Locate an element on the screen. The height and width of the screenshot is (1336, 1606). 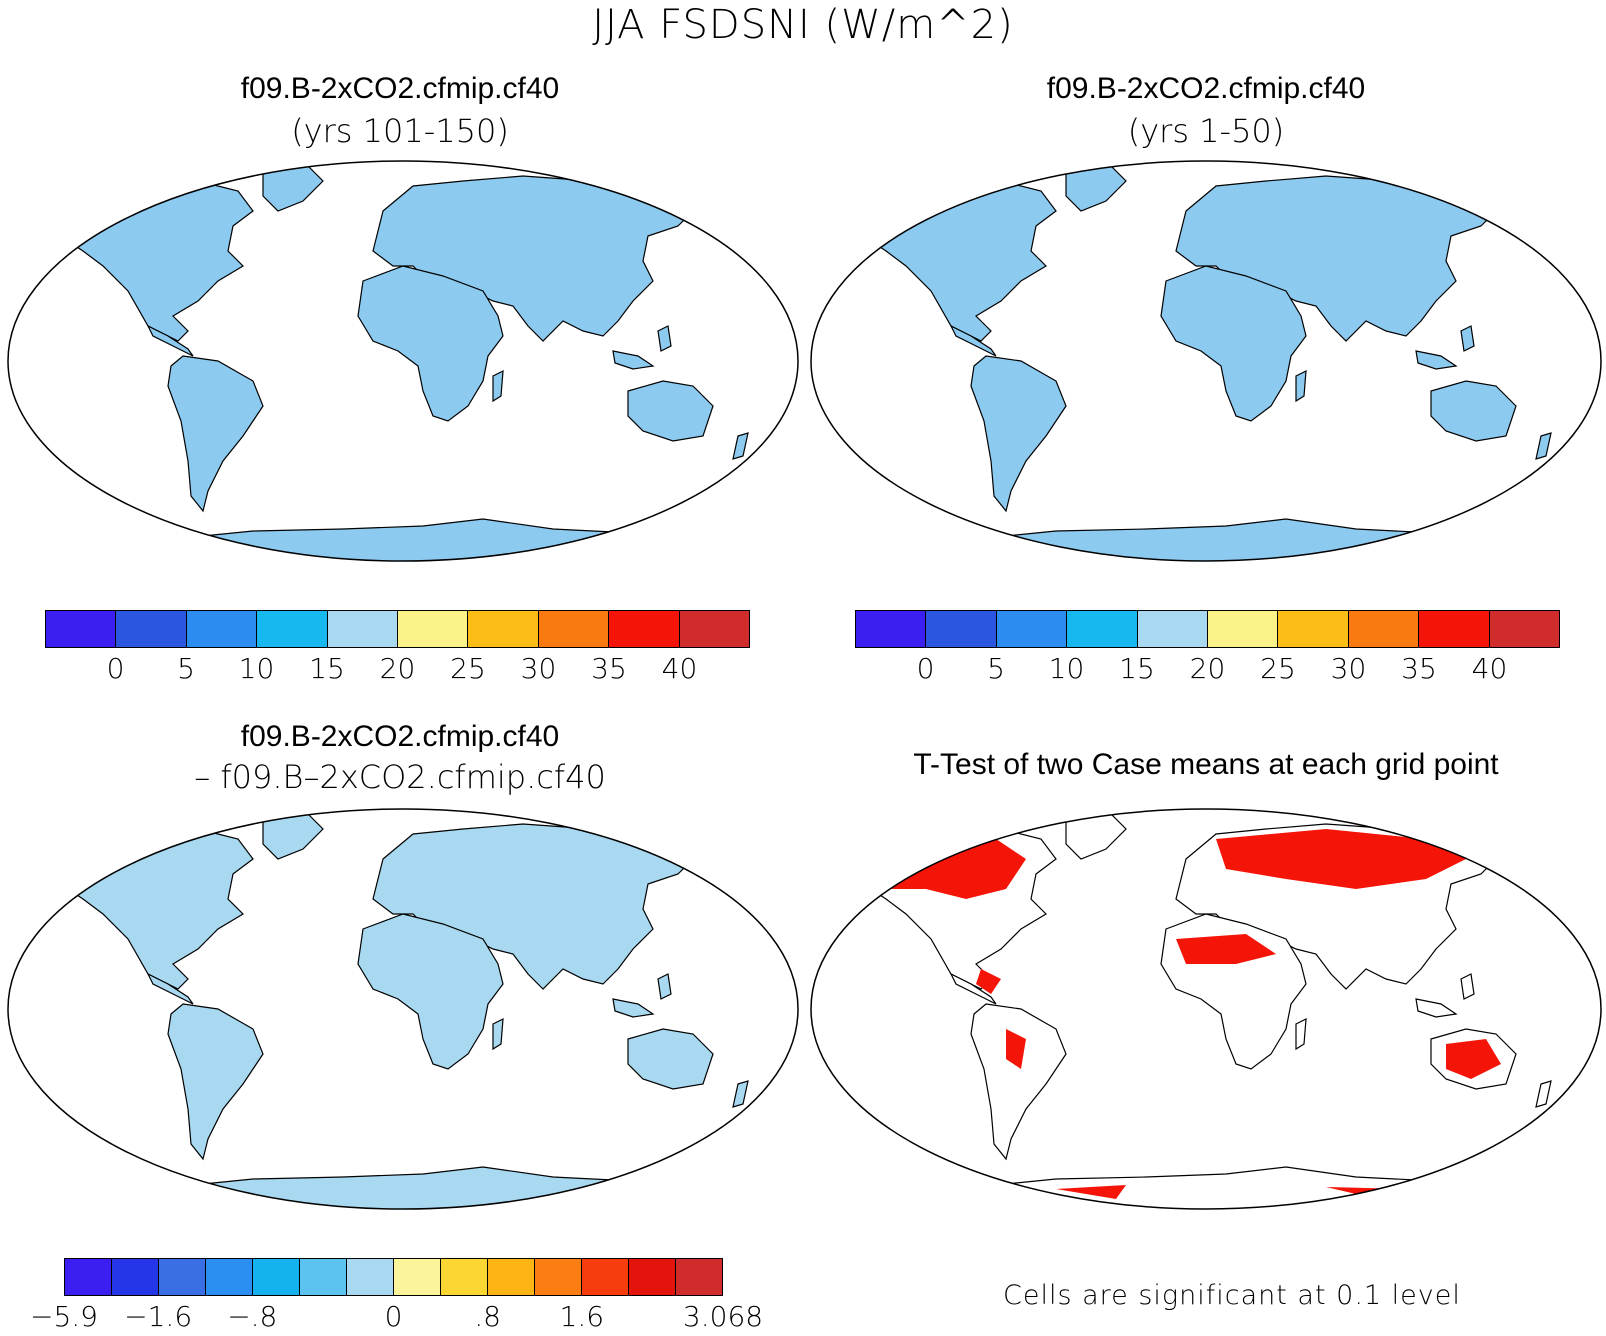
colorbar-top-left: 0 5 10 15 20 25 30 35 40 is located at coordinates (397, 649).